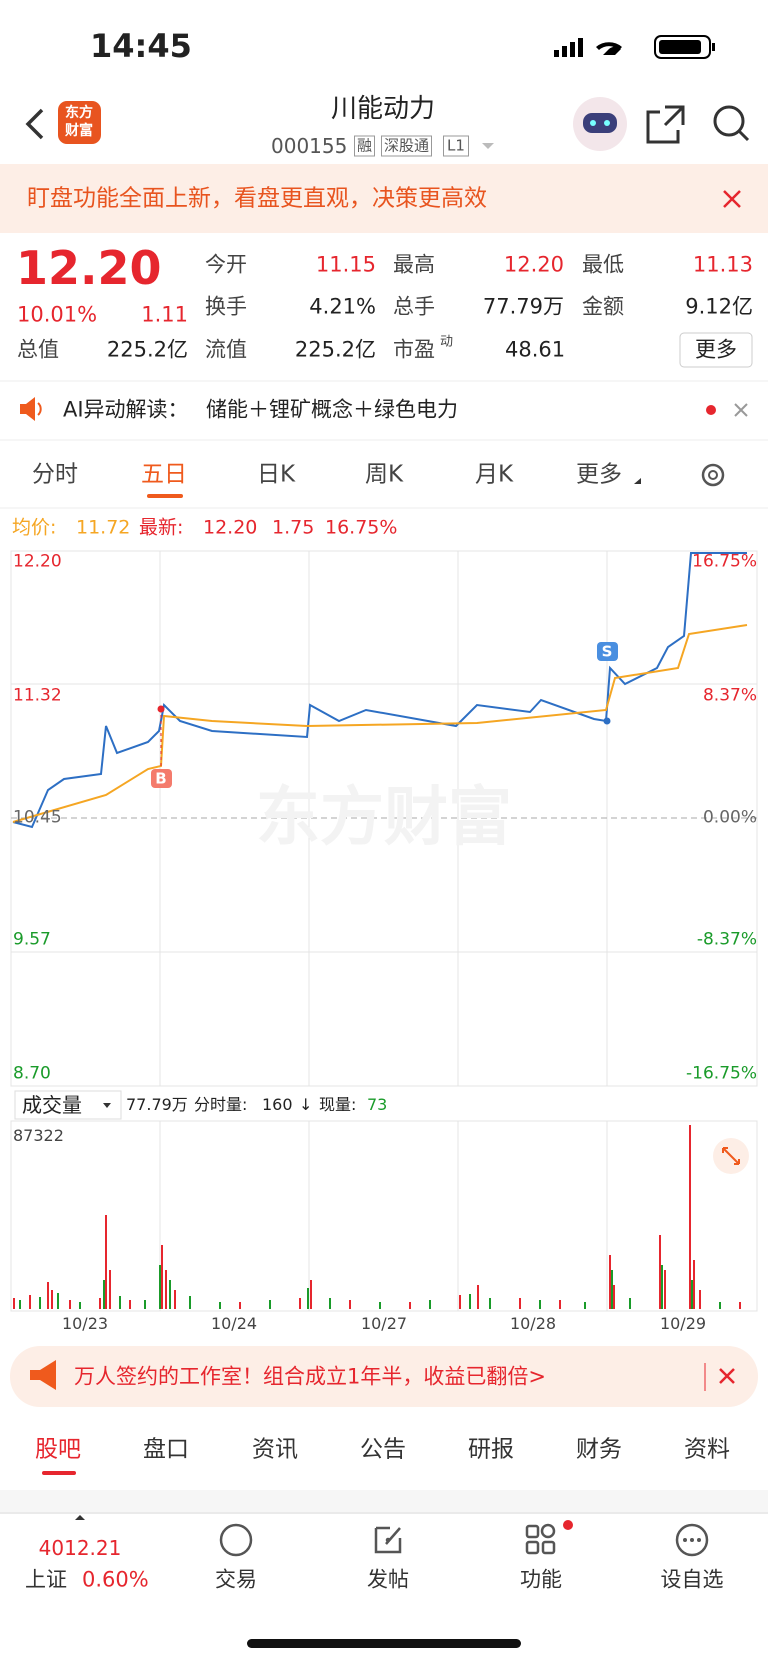 The height and width of the screenshot is (1662, 768). I want to click on field-label: 今开, so click(226, 264).